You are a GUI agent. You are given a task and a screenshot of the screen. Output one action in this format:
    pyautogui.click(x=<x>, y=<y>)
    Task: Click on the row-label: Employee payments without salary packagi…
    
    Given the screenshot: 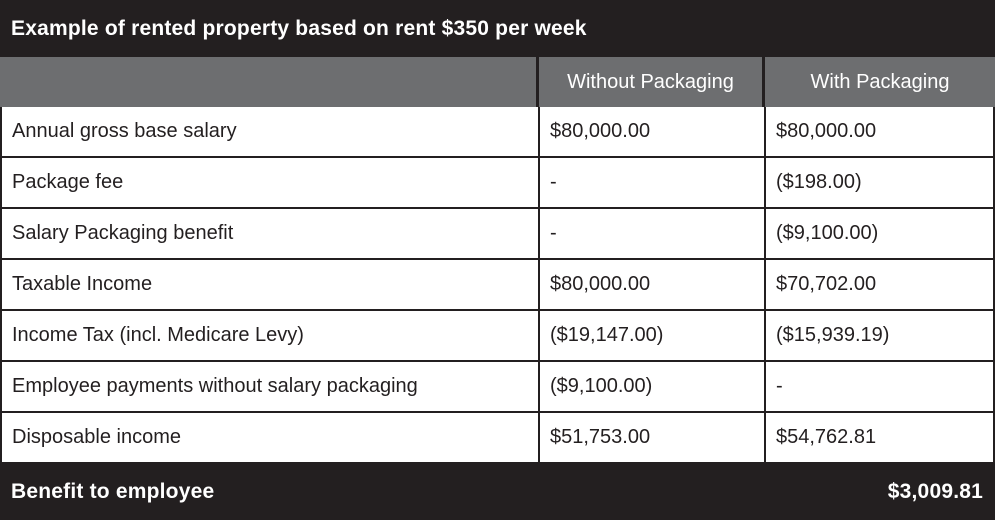 What is the action you would take?
    pyautogui.click(x=215, y=386)
    